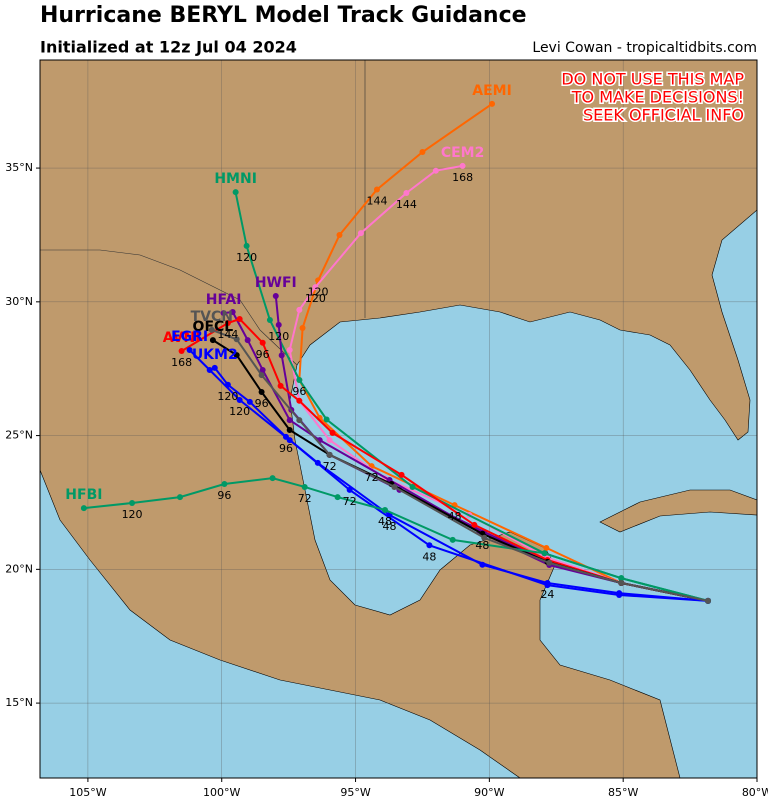  What do you see at coordinates (19, 301) in the screenshot?
I see `y-tick-label: 30°N` at bounding box center [19, 301].